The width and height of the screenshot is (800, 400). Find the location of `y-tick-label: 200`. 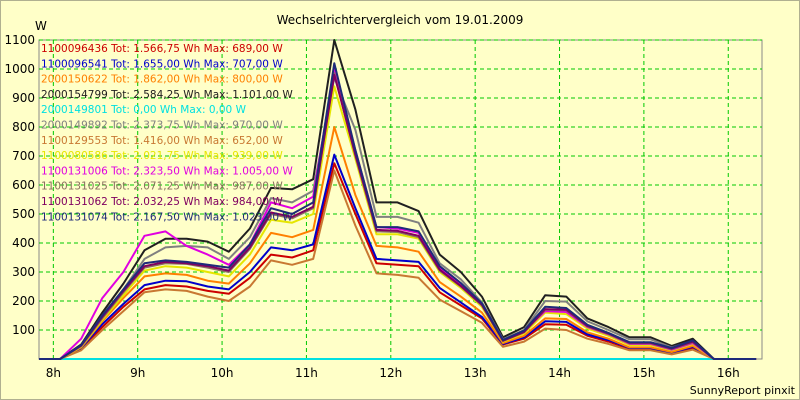

y-tick-label: 200 is located at coordinates (23, 301).